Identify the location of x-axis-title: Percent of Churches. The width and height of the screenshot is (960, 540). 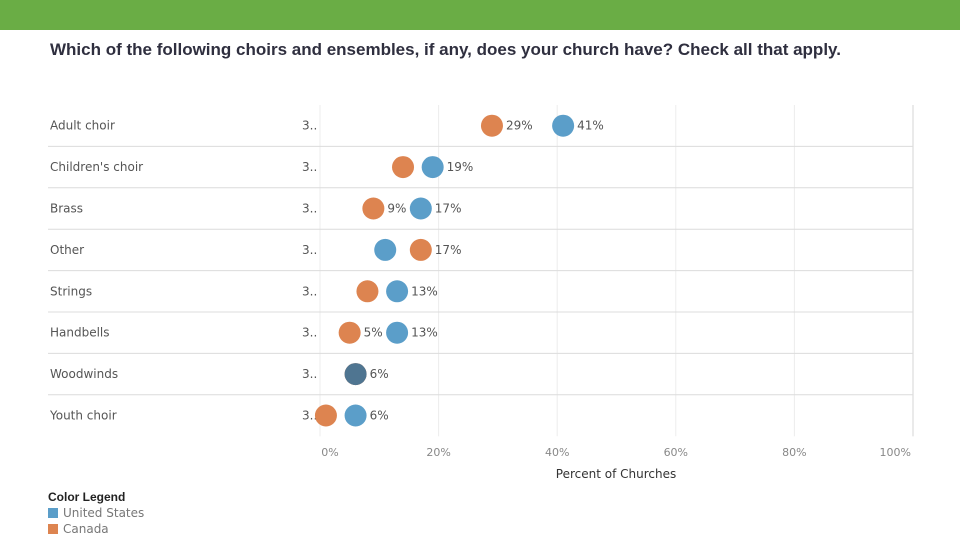
(616, 474).